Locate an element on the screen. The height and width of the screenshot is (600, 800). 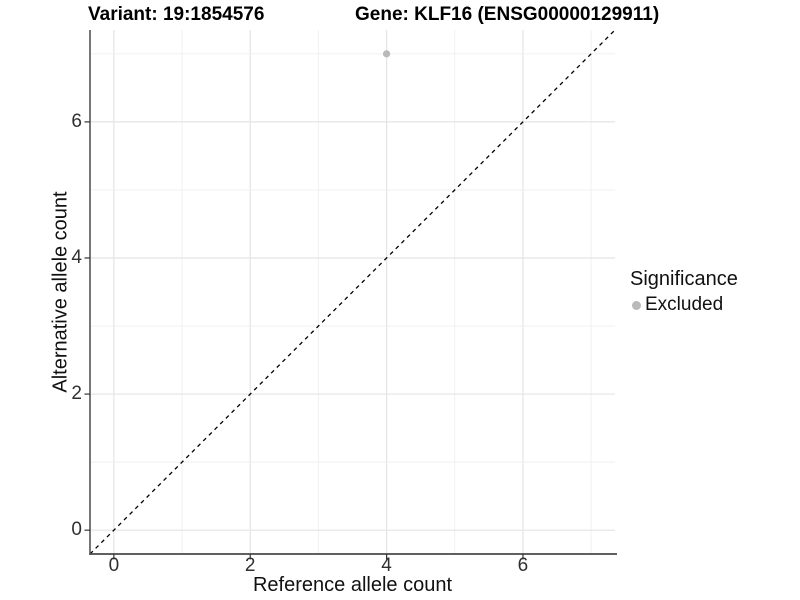
y-axis-title: Alternative allele count is located at coordinates (60, 292).